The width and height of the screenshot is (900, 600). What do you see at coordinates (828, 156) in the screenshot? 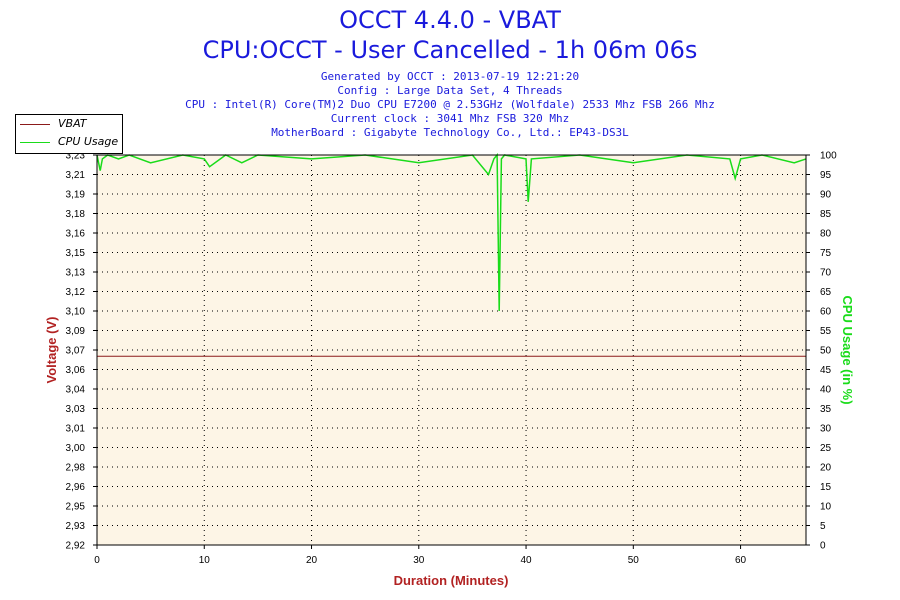
I see `y-tick-label-right: 100` at bounding box center [828, 156].